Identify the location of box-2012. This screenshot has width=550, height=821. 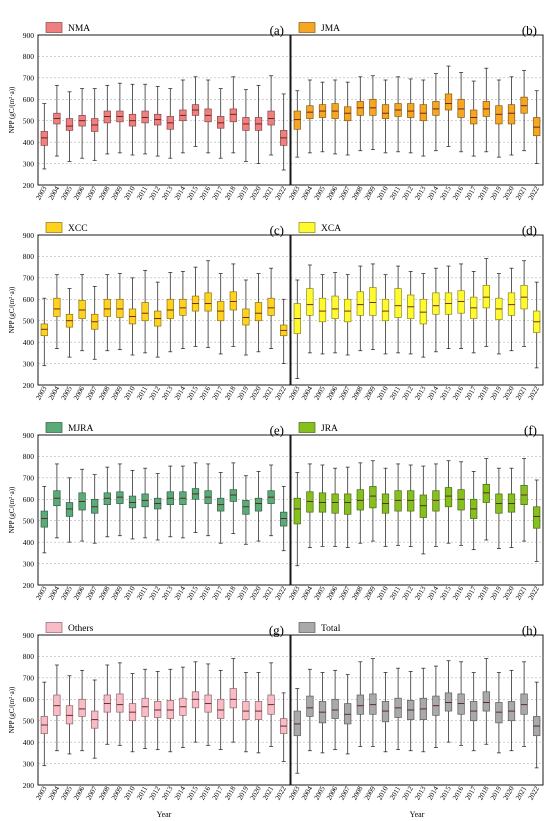
(158, 319).